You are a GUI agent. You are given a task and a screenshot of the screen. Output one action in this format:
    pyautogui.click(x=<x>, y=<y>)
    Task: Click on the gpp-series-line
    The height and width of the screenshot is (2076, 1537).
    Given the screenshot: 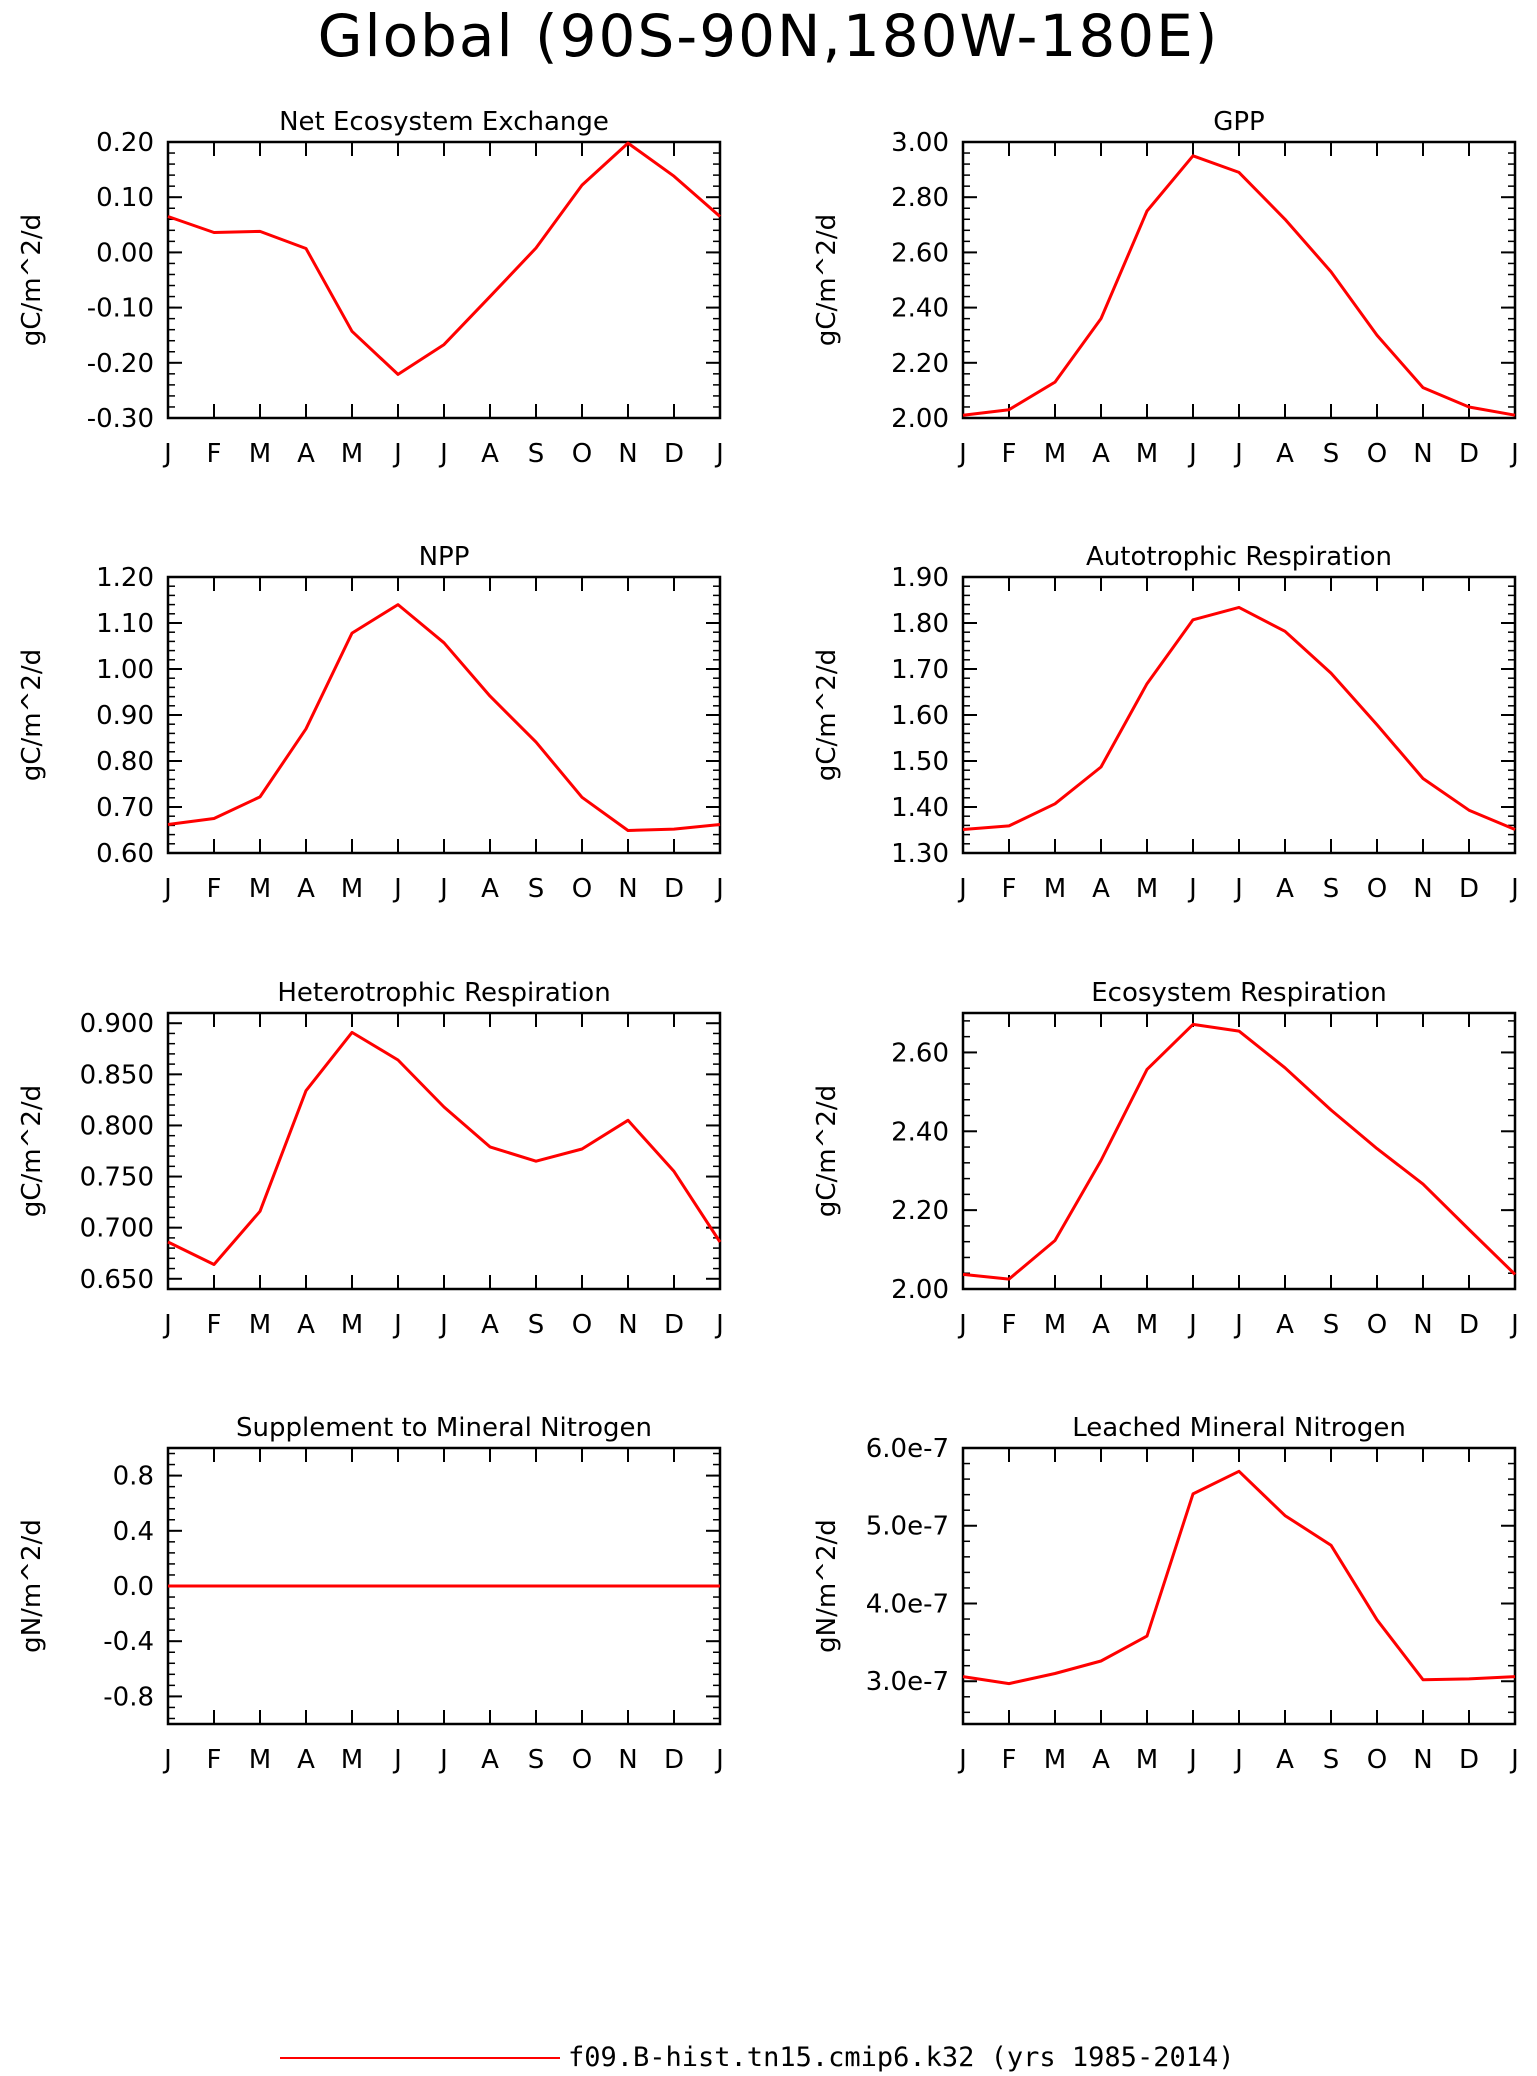 What is the action you would take?
    pyautogui.click(x=1239, y=285)
    